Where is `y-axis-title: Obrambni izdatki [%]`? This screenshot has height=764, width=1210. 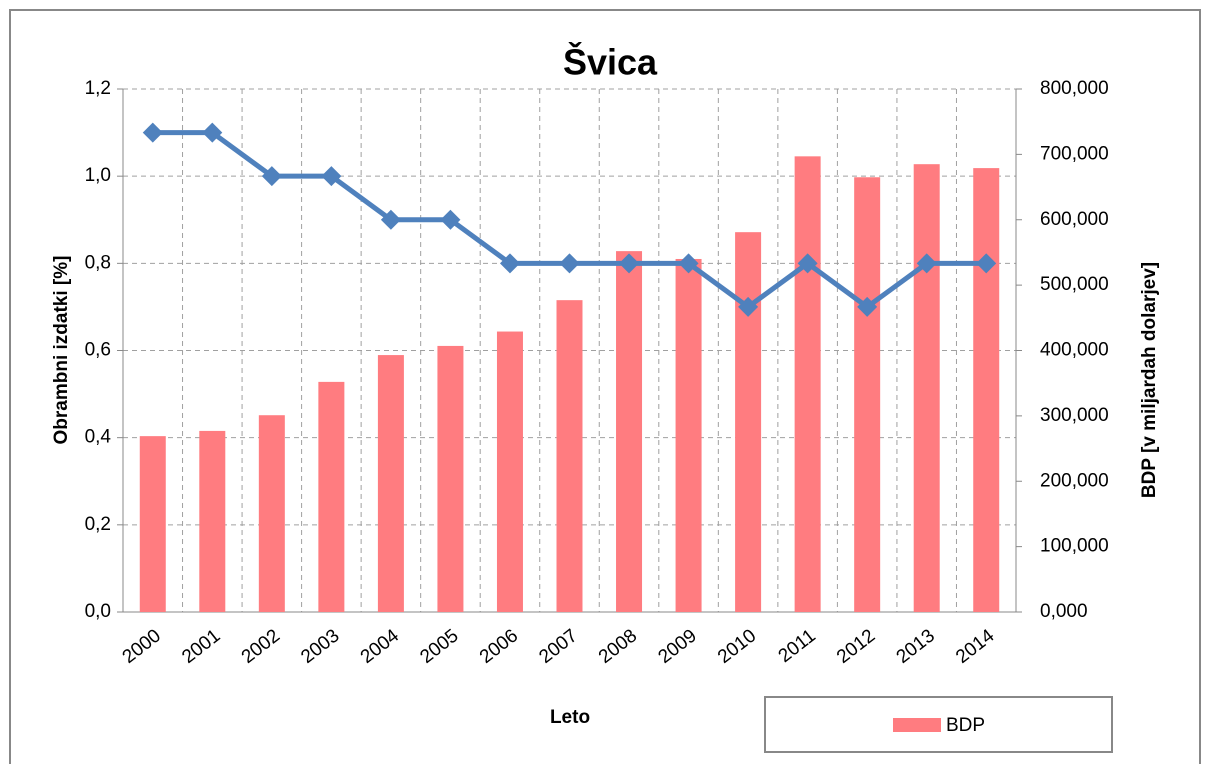 y-axis-title: Obrambni izdatki [%] is located at coordinates (61, 350).